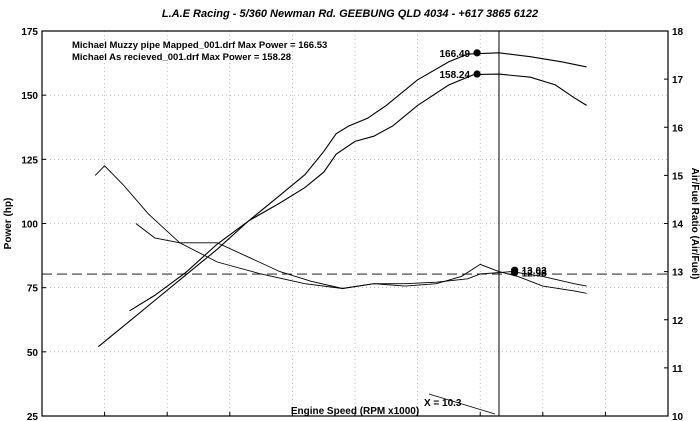 The height and width of the screenshot is (421, 700). I want to click on y-right-tick-label: 18, so click(678, 32).